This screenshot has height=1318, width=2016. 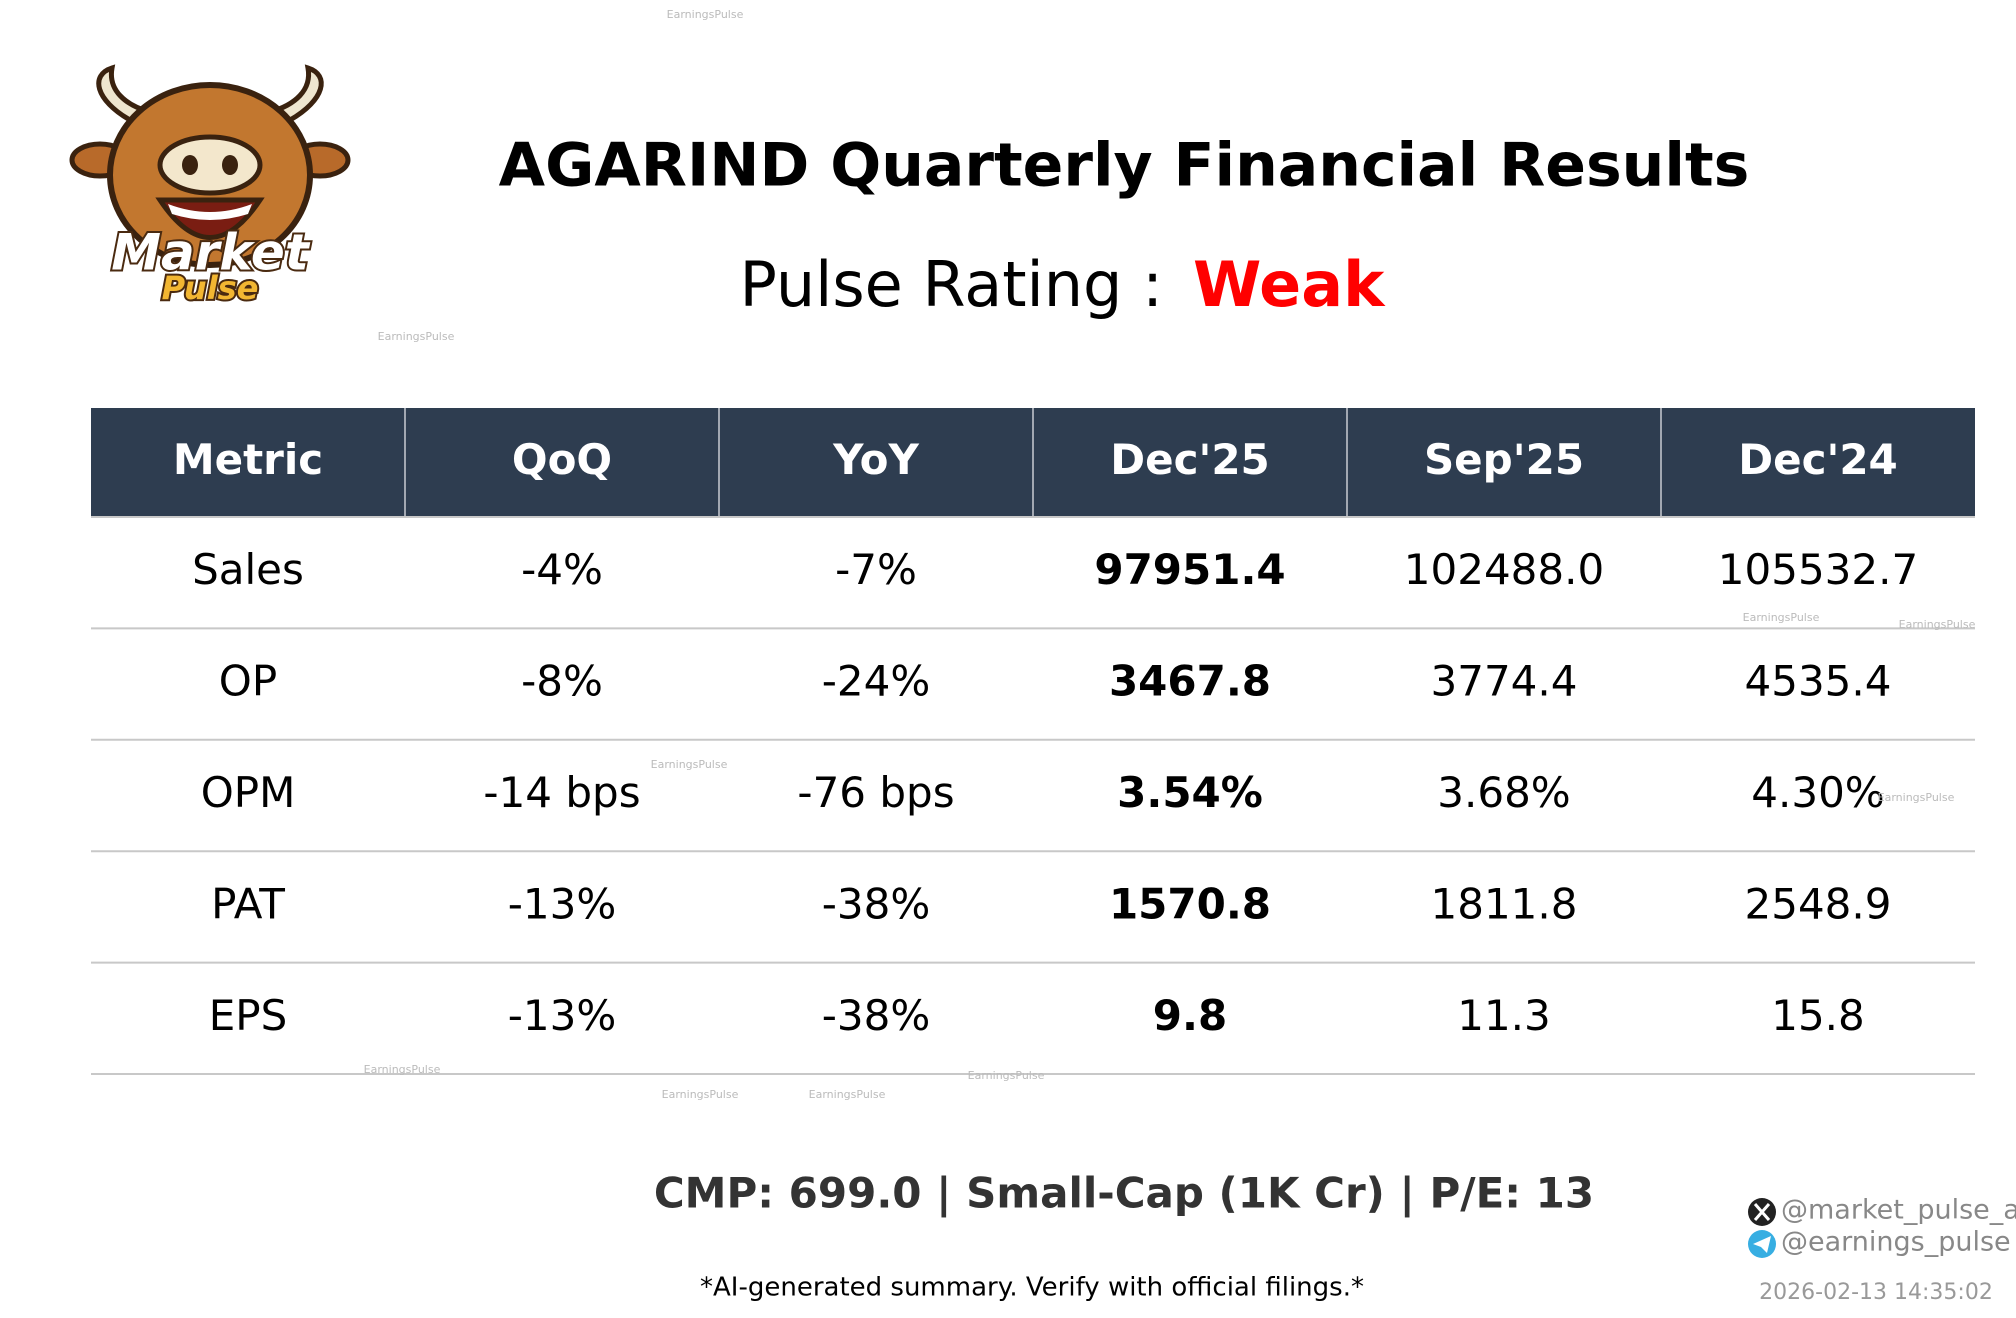 I want to click on cell: 4.30%, so click(x=1817, y=792).